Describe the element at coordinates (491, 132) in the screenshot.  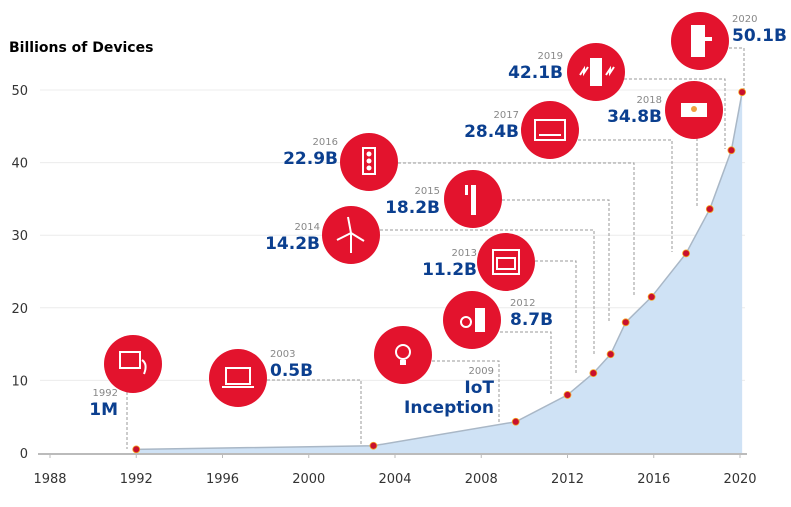
I see `callout-value: 28.4B` at that location.